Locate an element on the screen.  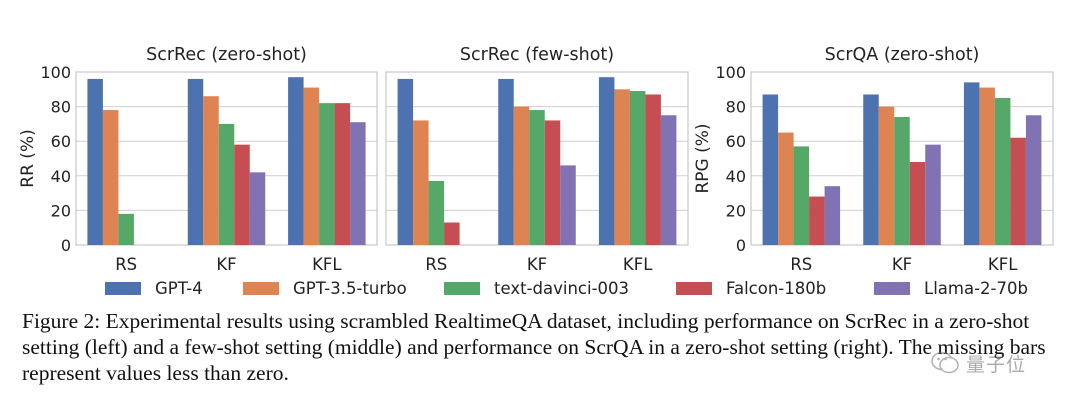
chart-title: ScrQA (zero-shot) is located at coordinates (902, 55).